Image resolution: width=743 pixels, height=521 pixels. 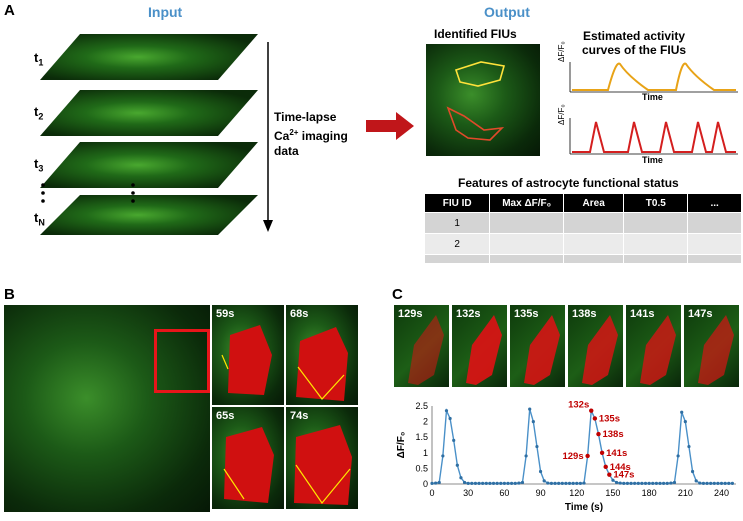 What do you see at coordinates (572, 456) in the screenshot?
I see `annotation-label: 129s` at bounding box center [572, 456].